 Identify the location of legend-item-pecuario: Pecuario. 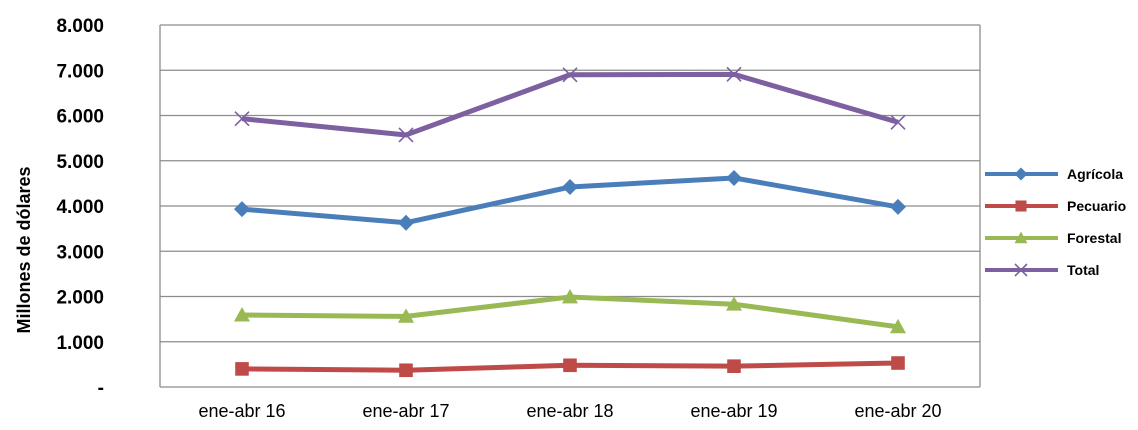
(1055, 206).